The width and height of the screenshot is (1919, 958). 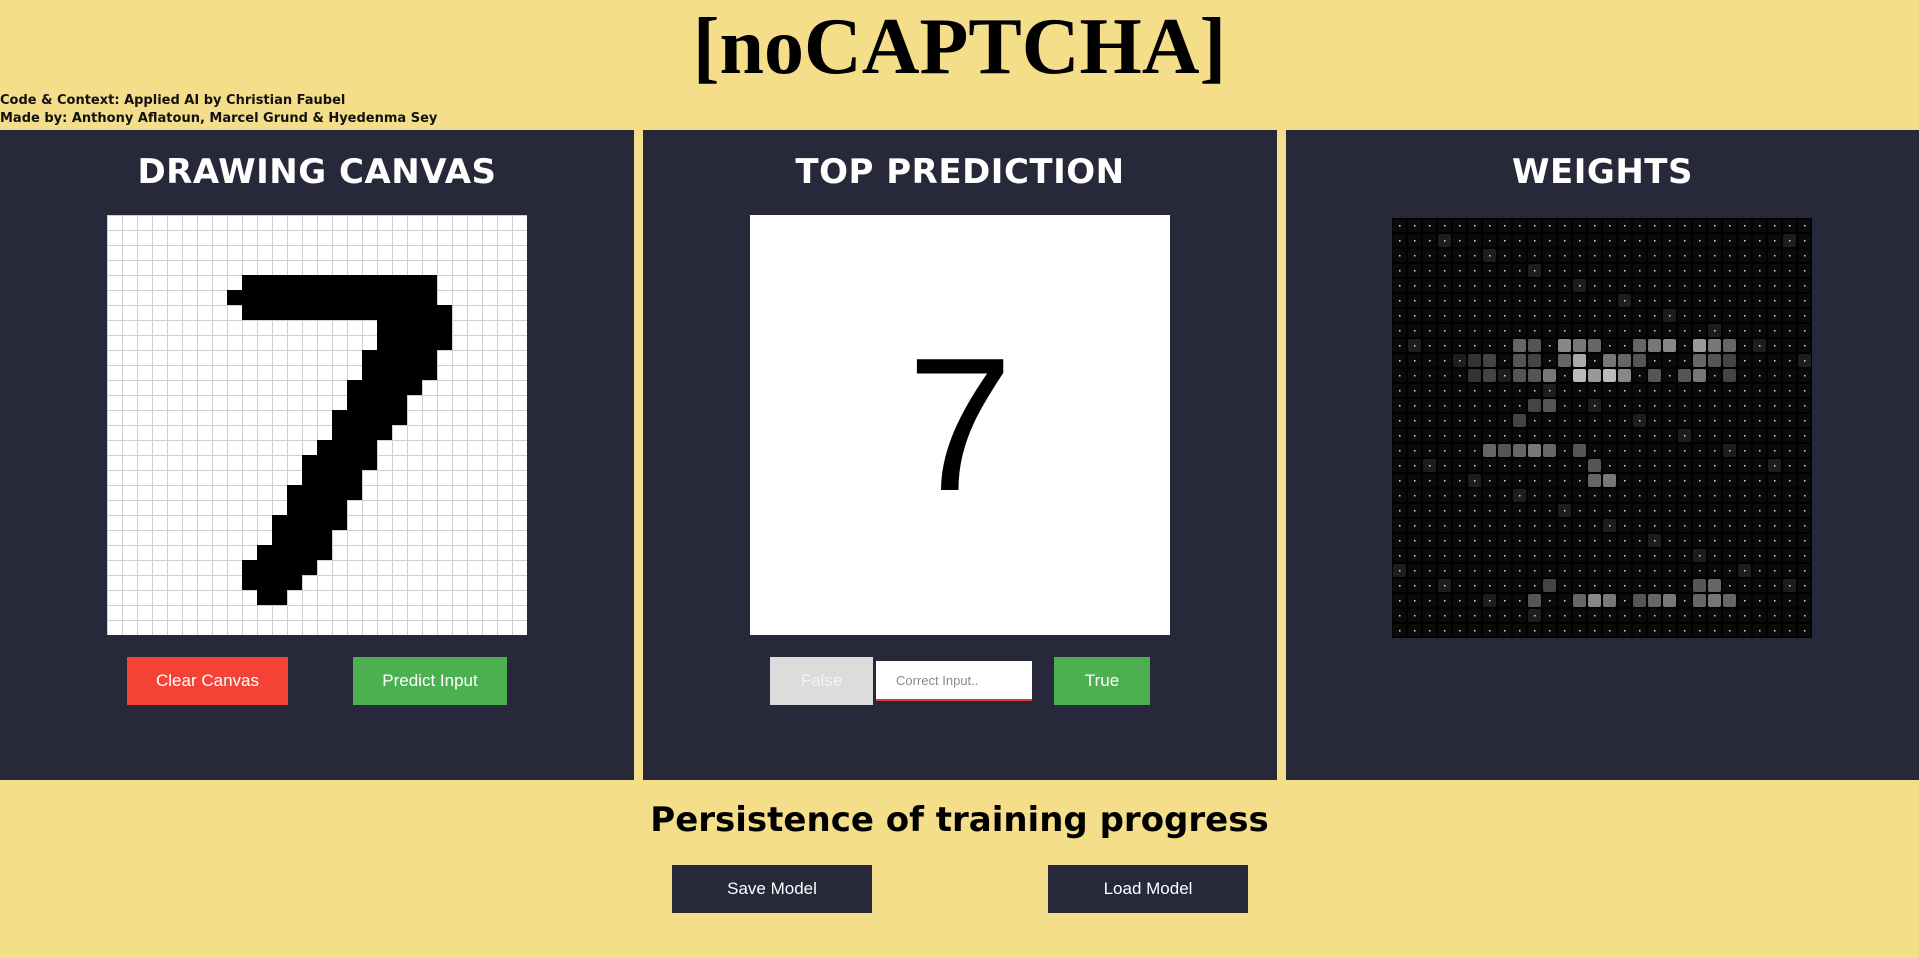 I want to click on true-button: True, so click(x=1102, y=681).